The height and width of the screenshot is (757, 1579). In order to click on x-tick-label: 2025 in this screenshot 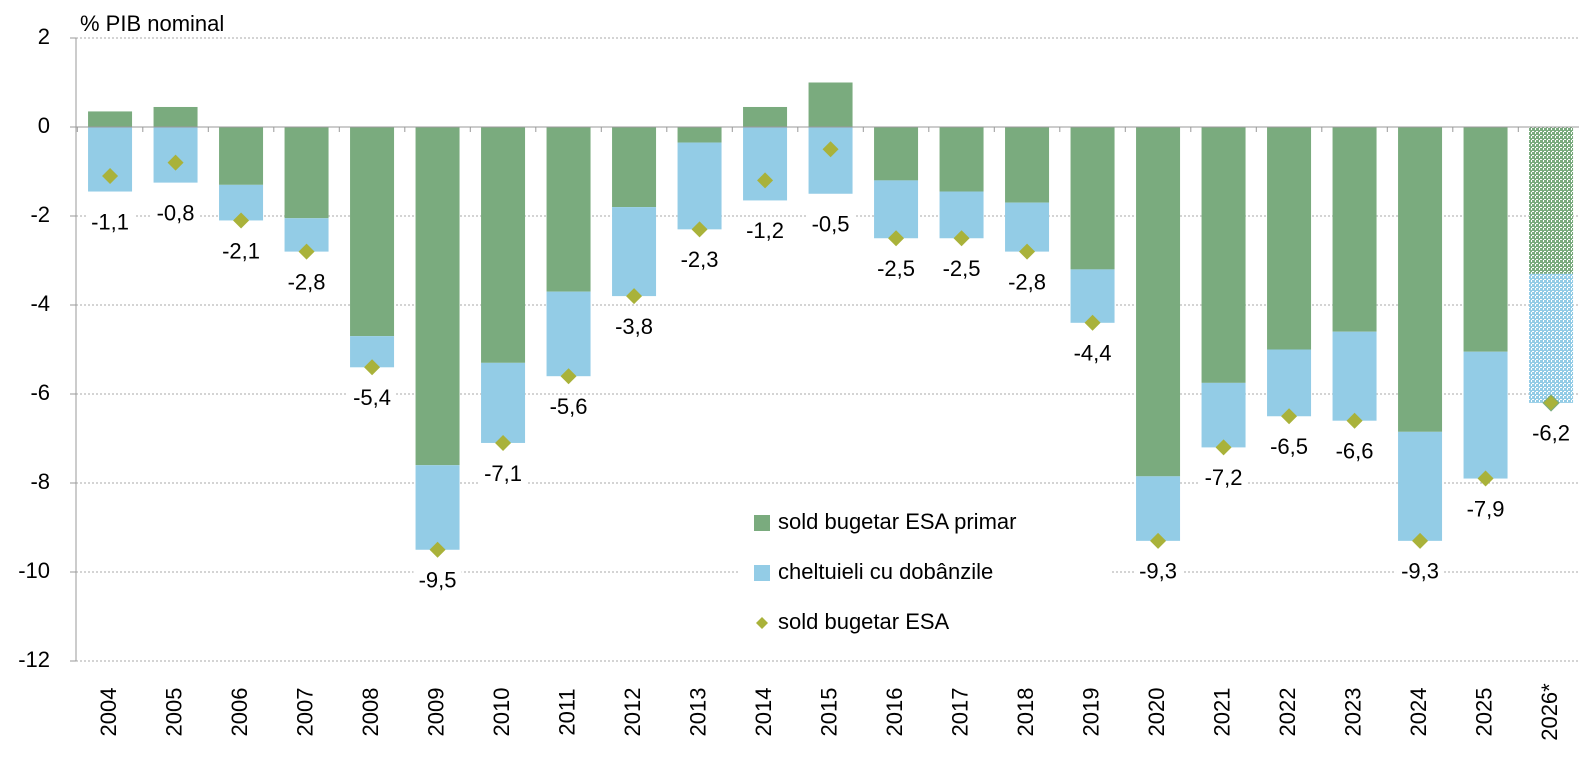, I will do `click(1483, 712)`.